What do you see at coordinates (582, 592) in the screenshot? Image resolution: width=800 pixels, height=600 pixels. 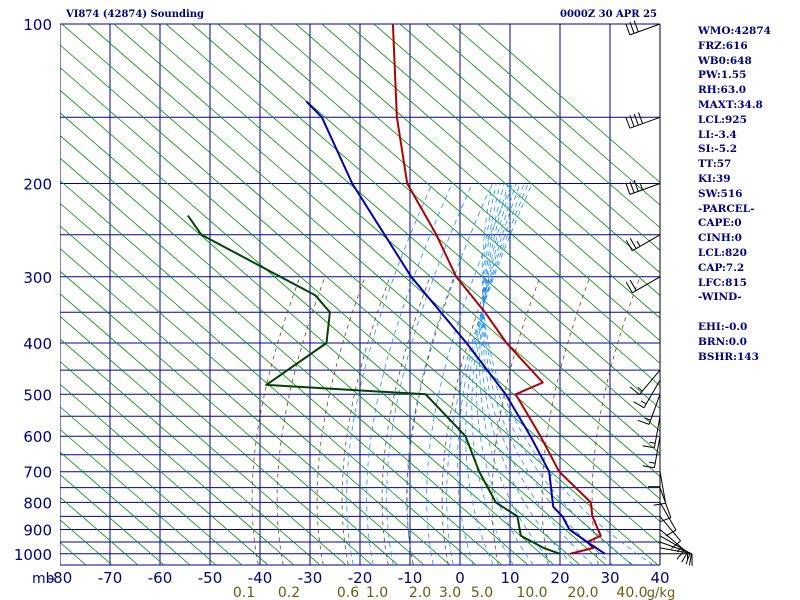 I see `mixing-ratio-label: 20.0` at bounding box center [582, 592].